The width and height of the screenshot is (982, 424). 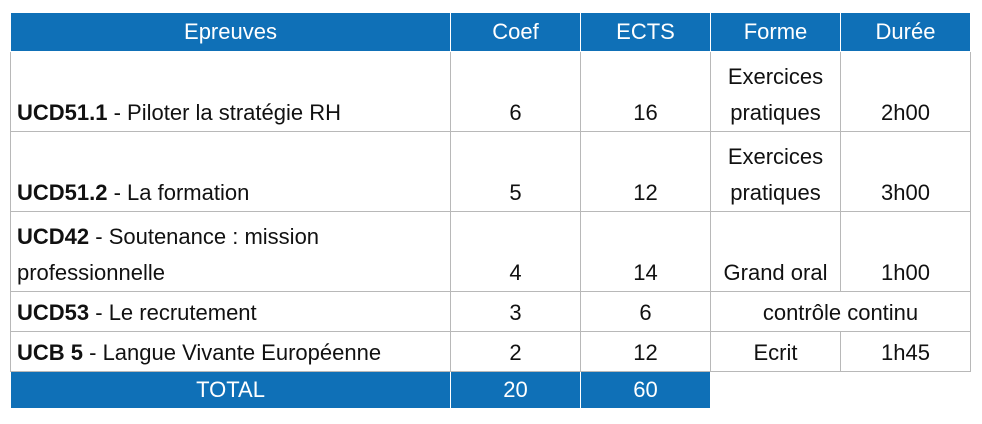 What do you see at coordinates (230, 171) in the screenshot?
I see `epreuve-cell: UCD51.2 - La formation` at bounding box center [230, 171].